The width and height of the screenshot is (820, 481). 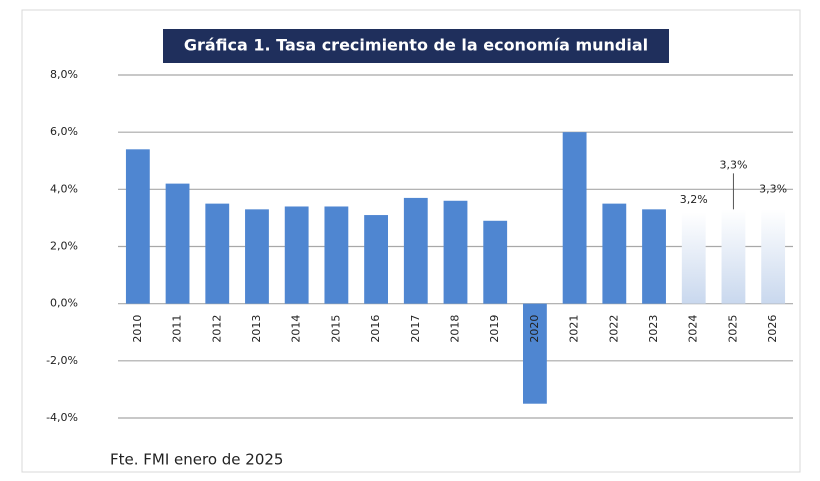 I want to click on y-tick-label: 4,0%, so click(x=64, y=188).